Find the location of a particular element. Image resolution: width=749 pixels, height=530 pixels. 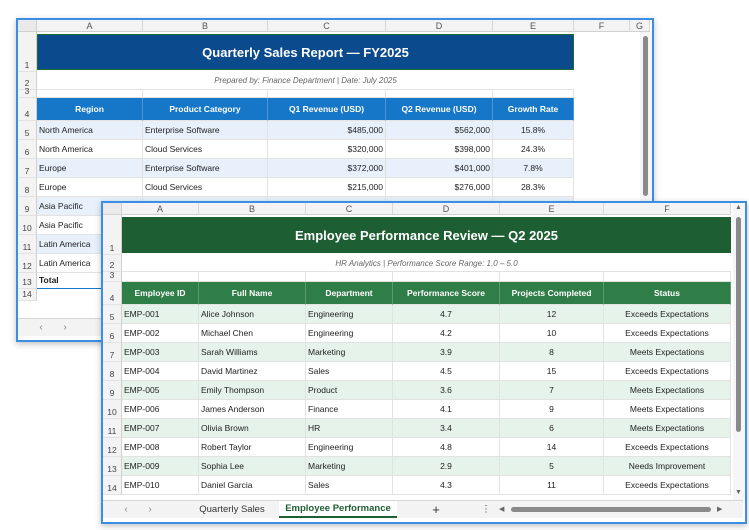

data-cell: $398,000 is located at coordinates (439, 149).